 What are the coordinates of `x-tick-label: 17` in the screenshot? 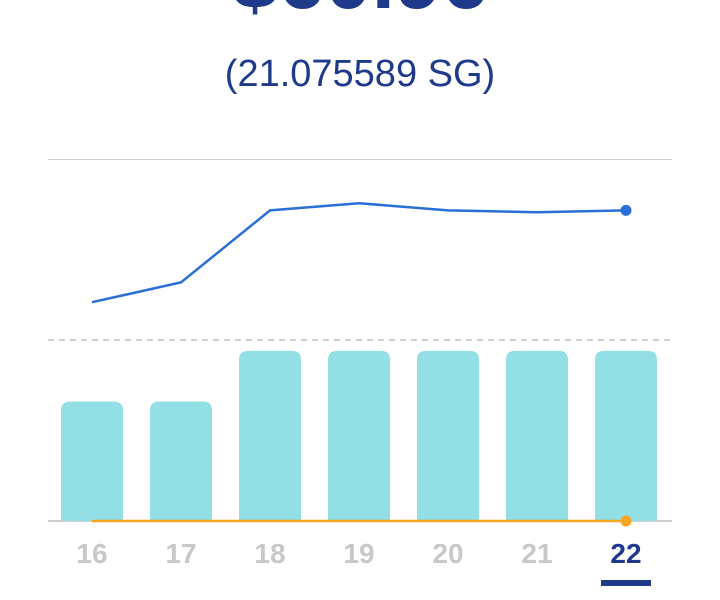 It's located at (180, 553).